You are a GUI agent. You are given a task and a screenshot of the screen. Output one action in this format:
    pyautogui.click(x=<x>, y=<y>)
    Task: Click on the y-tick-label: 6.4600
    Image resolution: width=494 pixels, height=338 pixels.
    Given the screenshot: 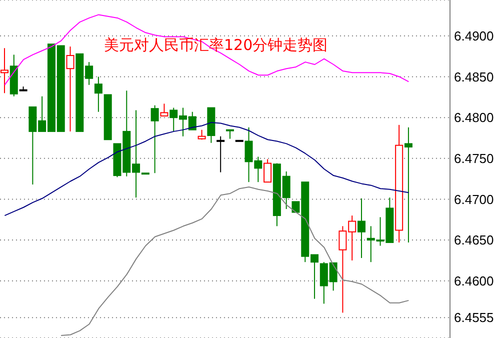 What is the action you would take?
    pyautogui.click(x=474, y=280)
    